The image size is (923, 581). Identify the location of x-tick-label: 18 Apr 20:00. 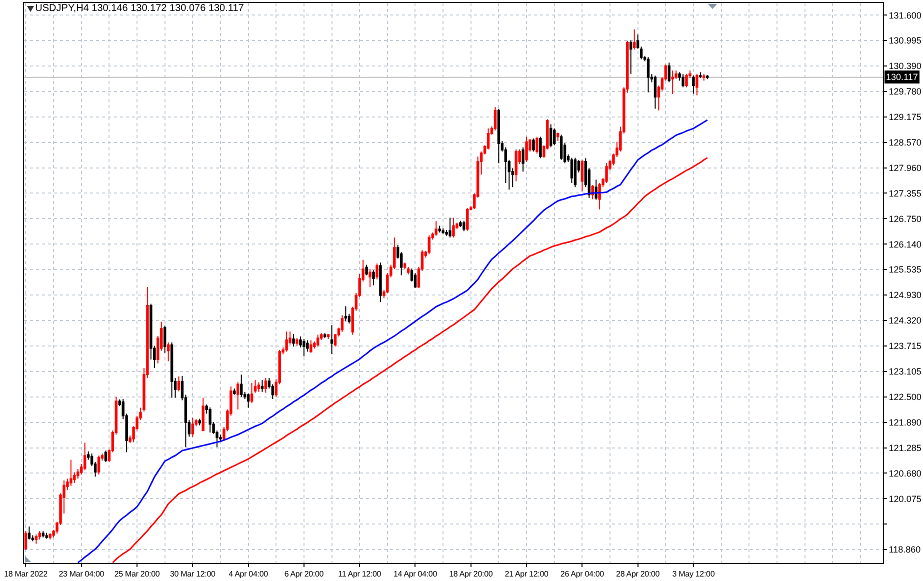
(471, 574).